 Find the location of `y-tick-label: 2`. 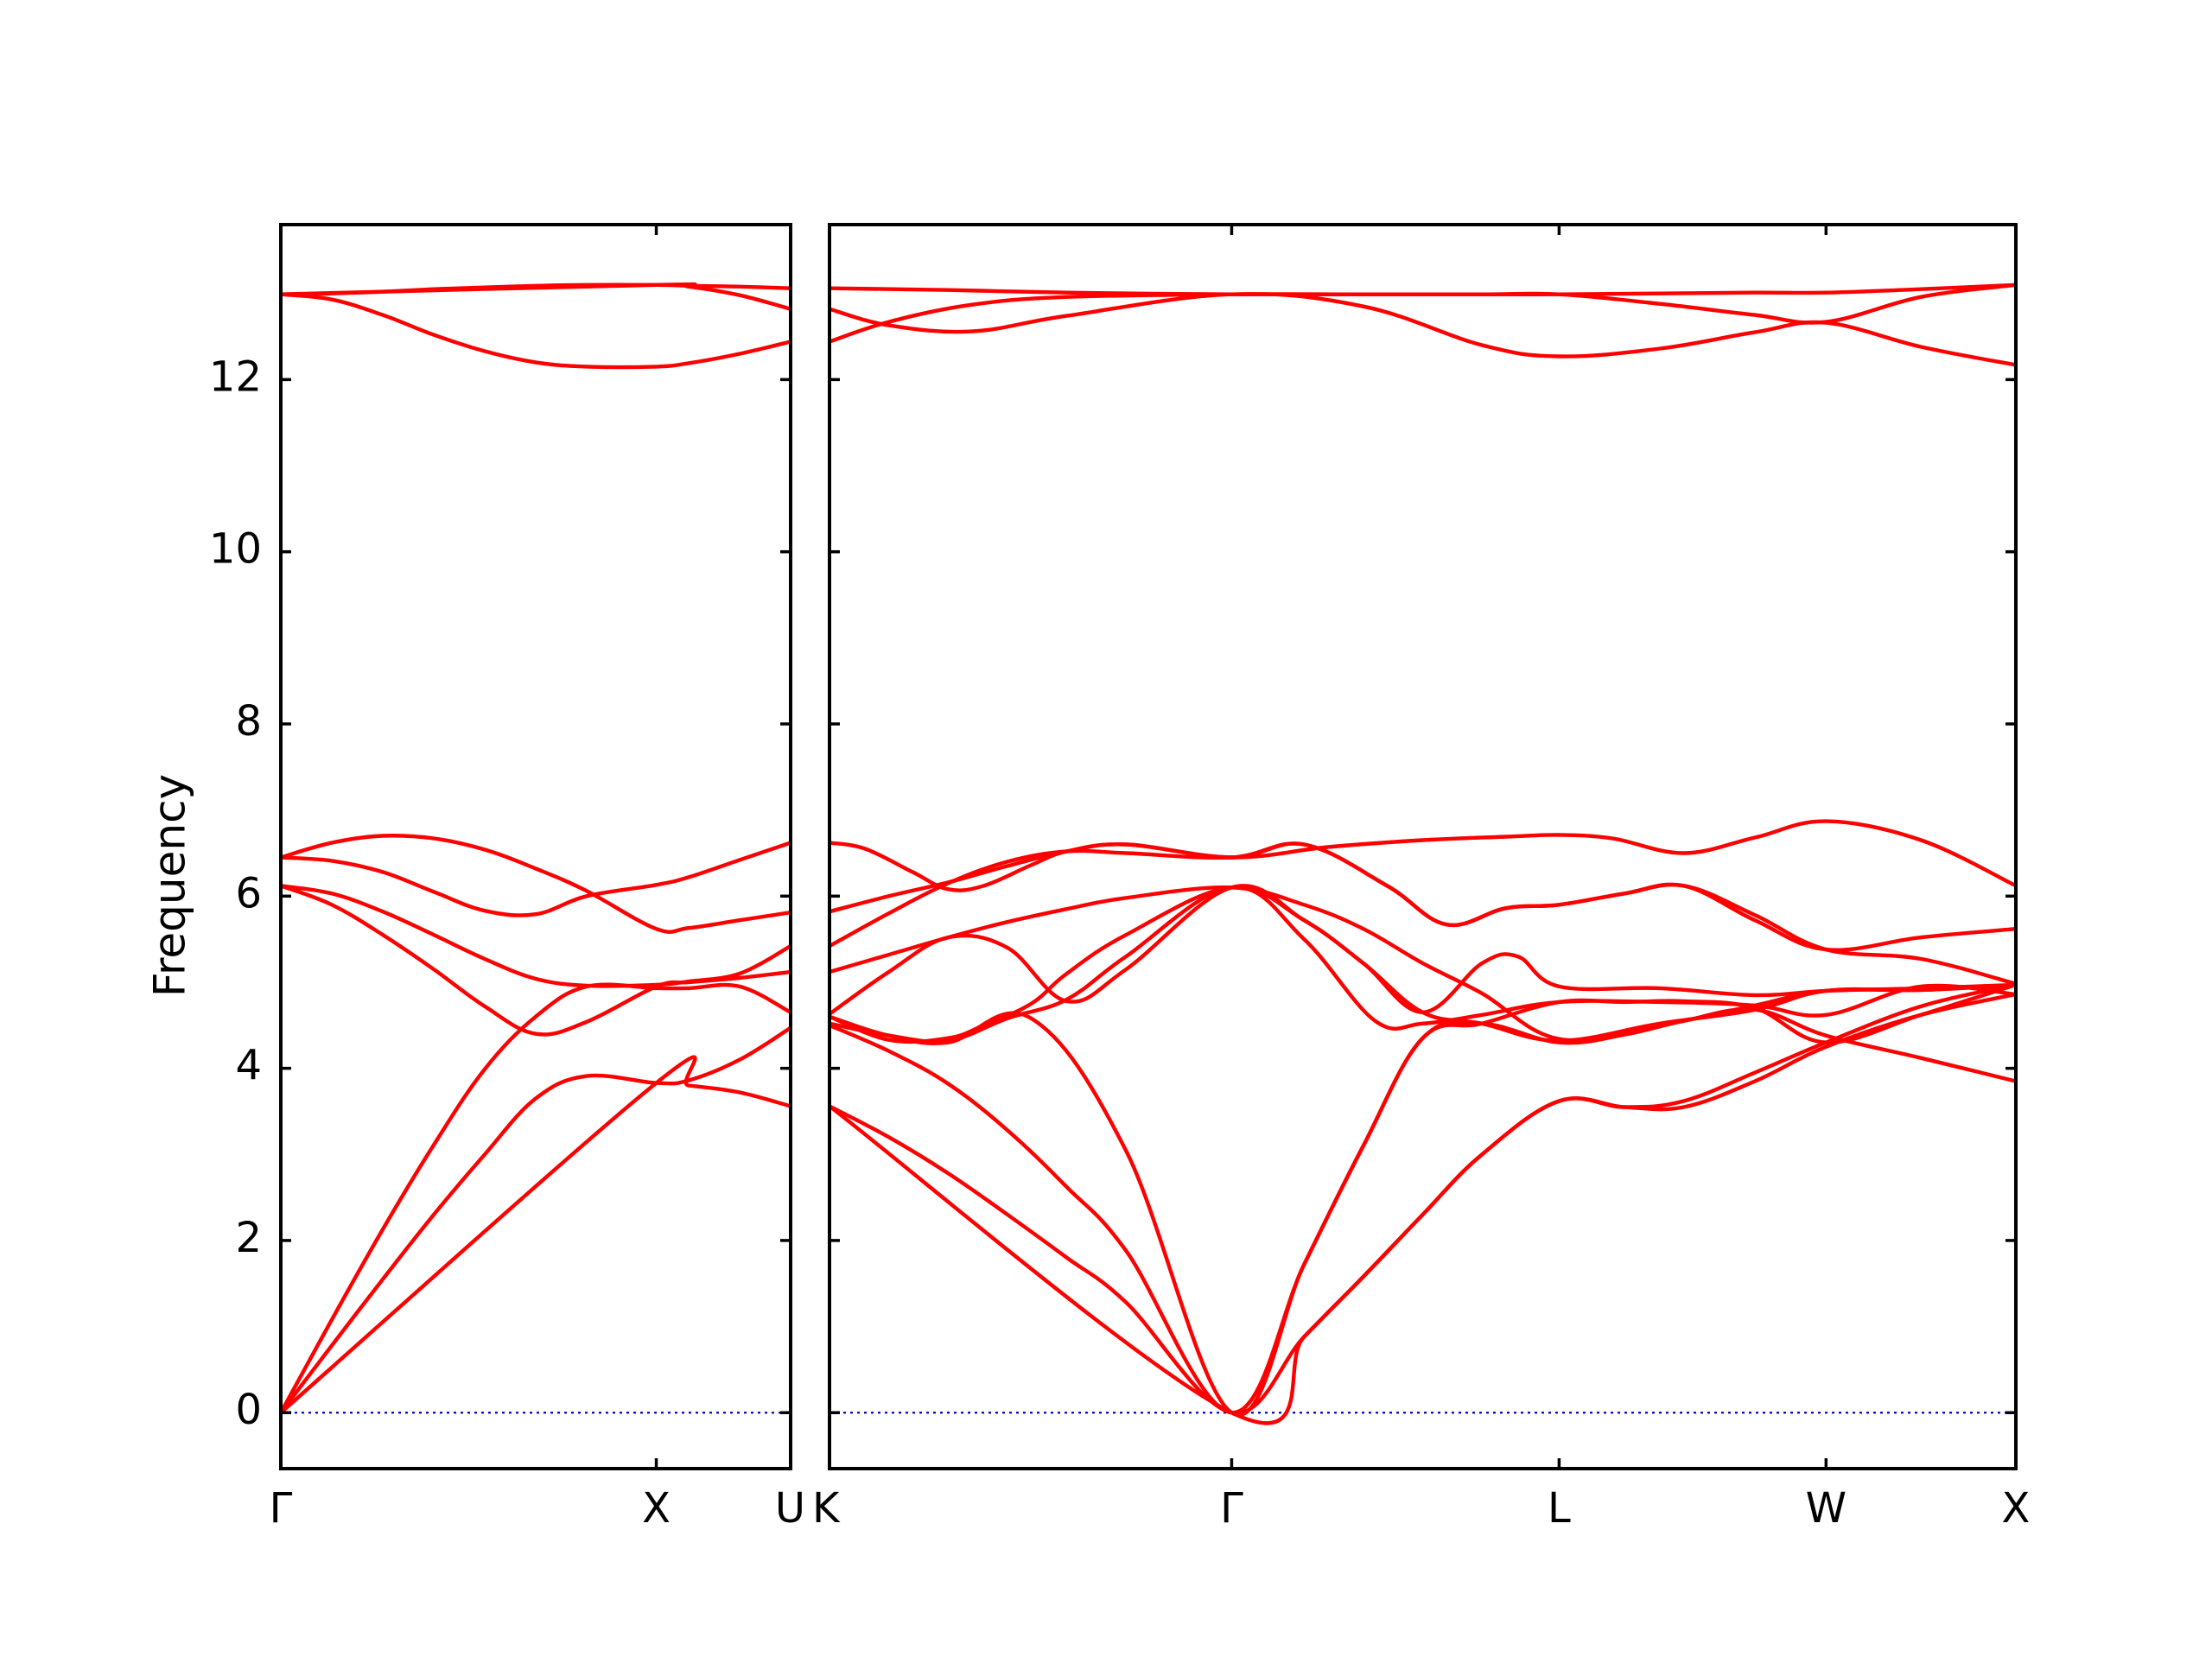

y-tick-label: 2 is located at coordinates (248, 1238).